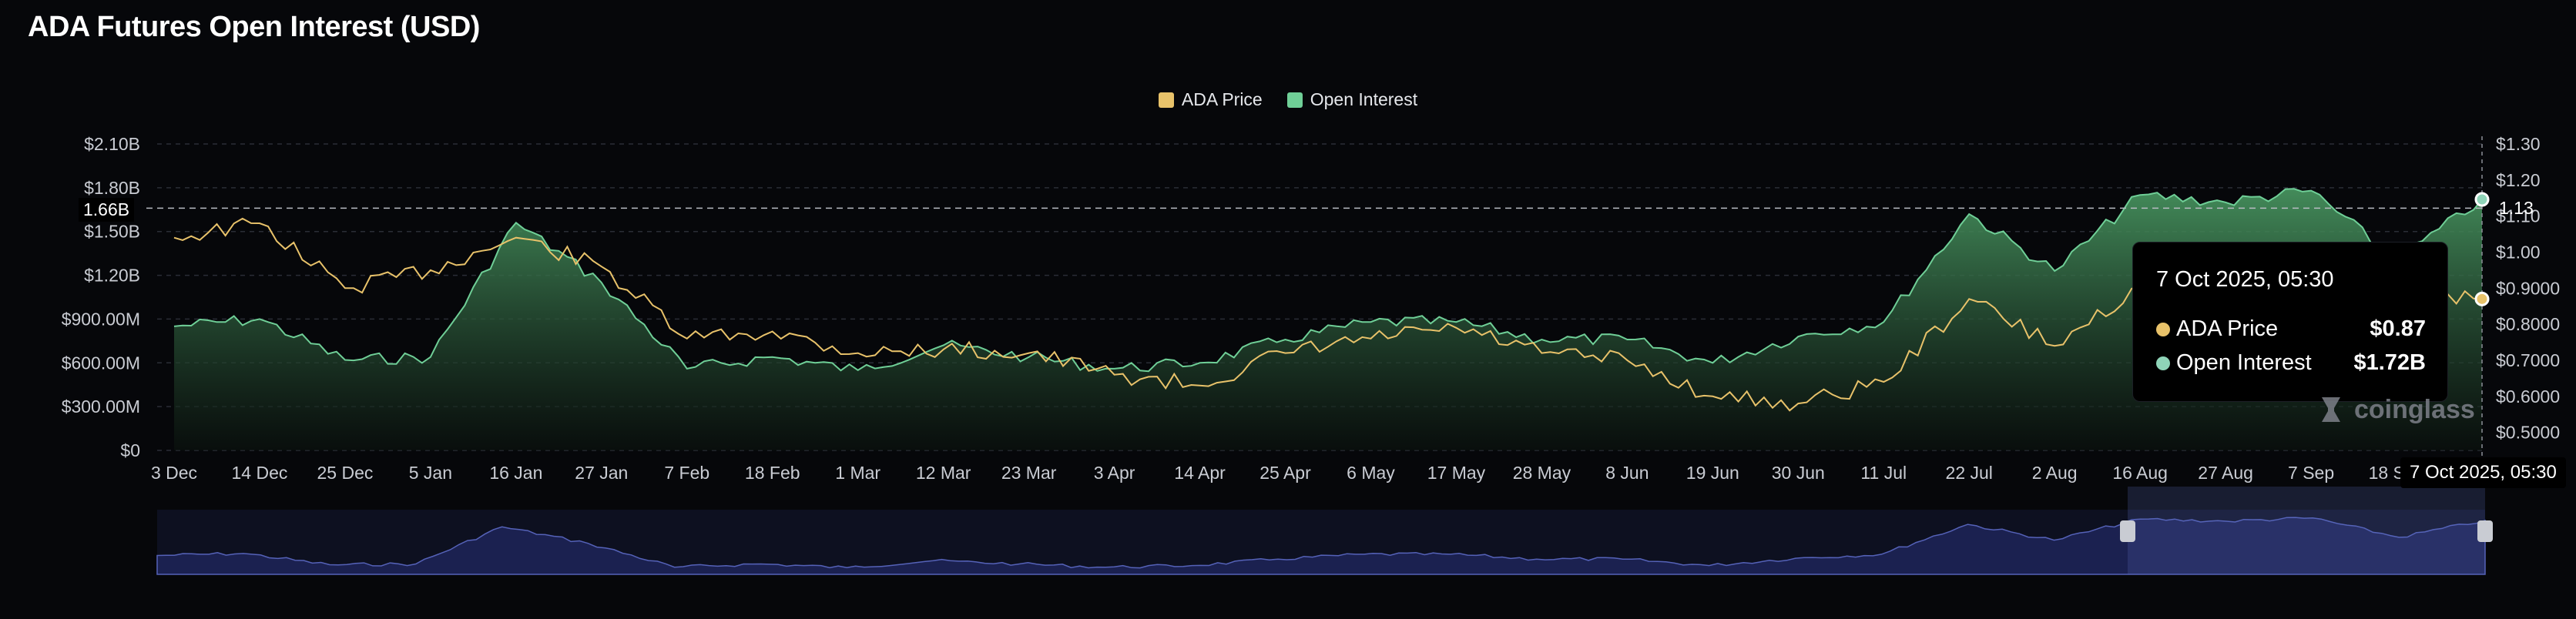  What do you see at coordinates (2163, 363) in the screenshot?
I see `tooltip-dot-open-interest` at bounding box center [2163, 363].